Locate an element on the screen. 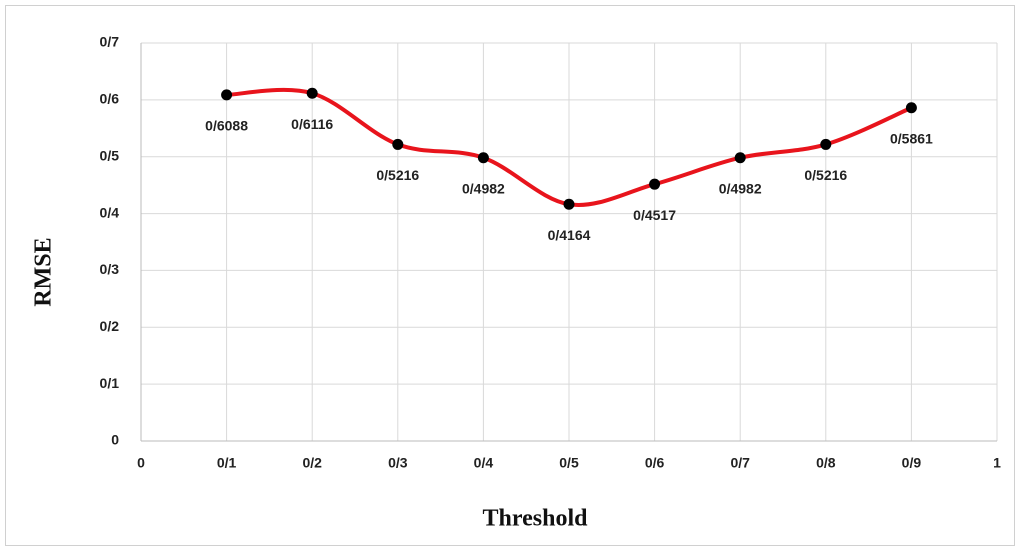 The height and width of the screenshot is (551, 1021). data-label: 0/6088 is located at coordinates (226, 126).